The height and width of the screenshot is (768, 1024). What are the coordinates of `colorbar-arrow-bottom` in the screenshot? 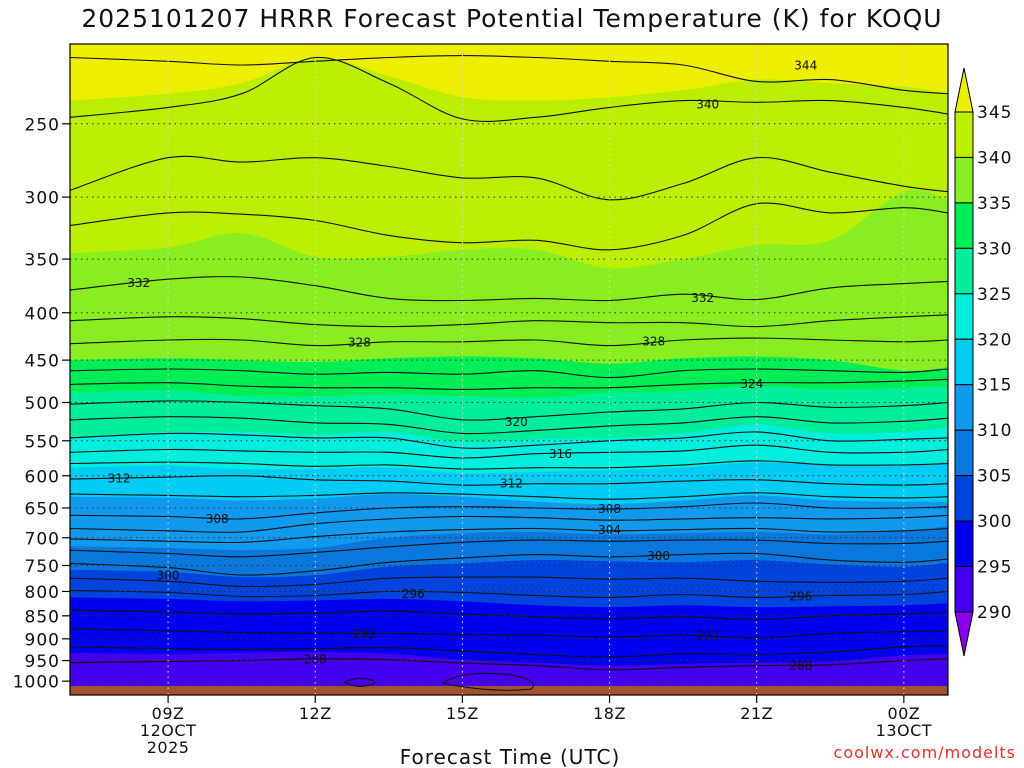 It's located at (964, 634).